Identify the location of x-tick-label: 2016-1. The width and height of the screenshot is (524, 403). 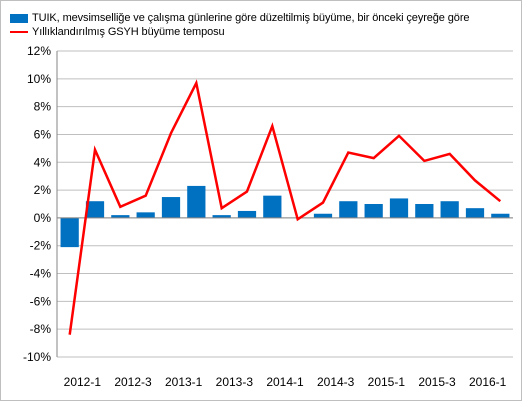
(488, 382).